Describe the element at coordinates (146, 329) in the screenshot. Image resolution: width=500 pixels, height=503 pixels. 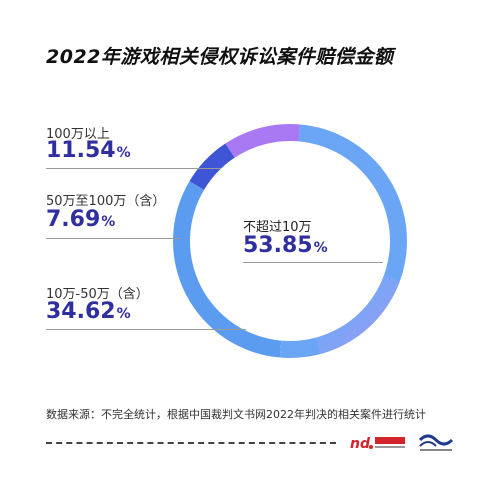
I see `leader-line-100k-500k` at that location.